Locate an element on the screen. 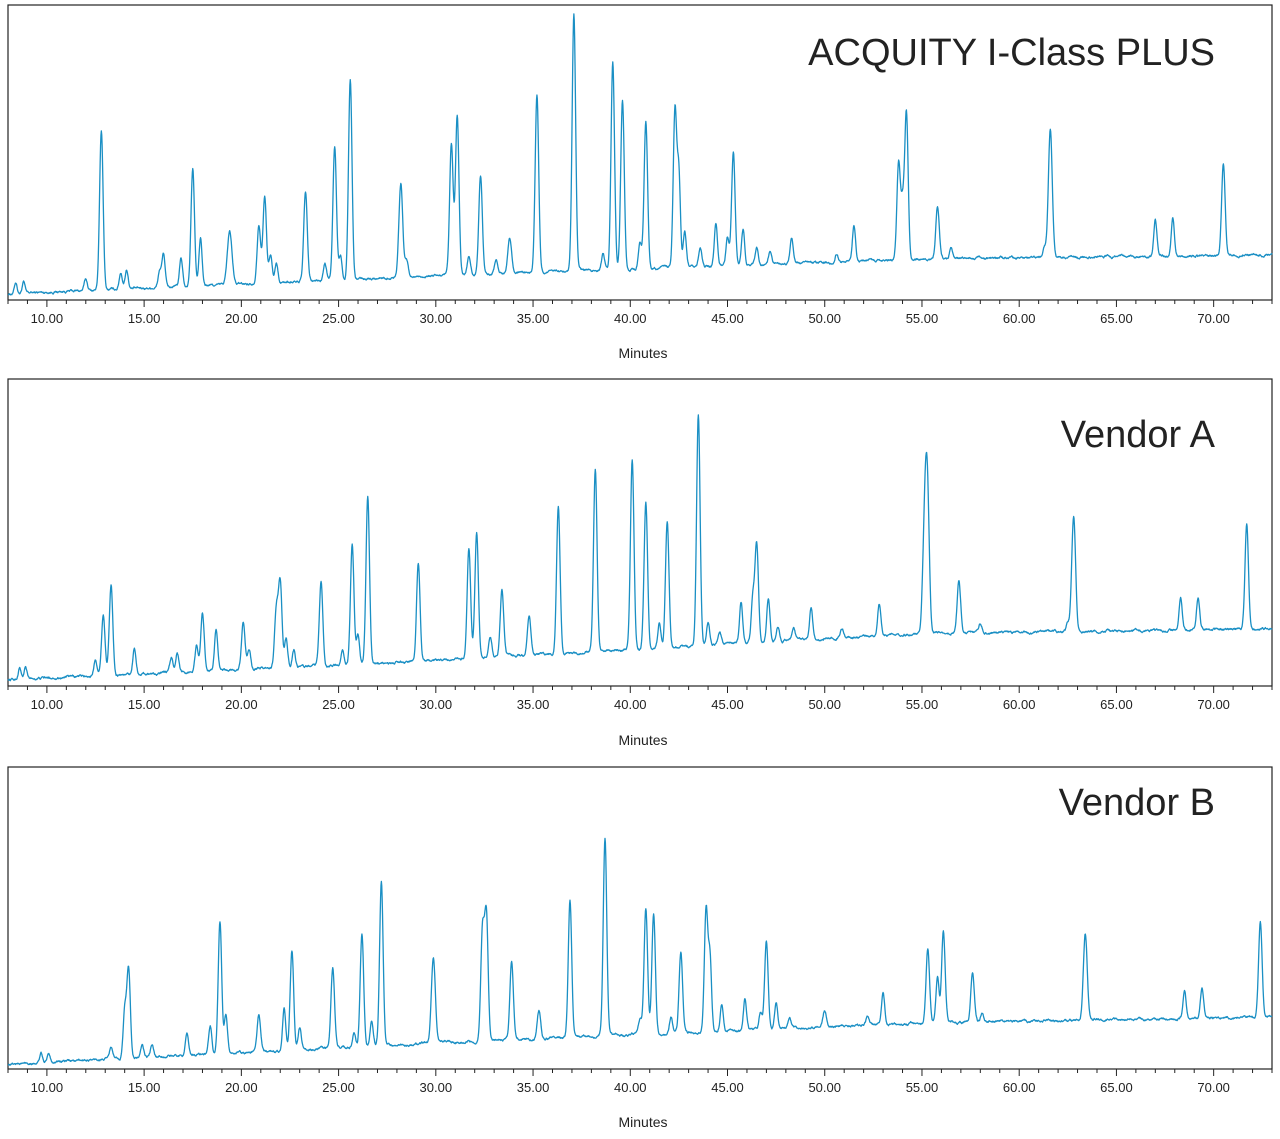 The image size is (1280, 1139). panel-title-vendor-b: Vendor B is located at coordinates (1137, 803).